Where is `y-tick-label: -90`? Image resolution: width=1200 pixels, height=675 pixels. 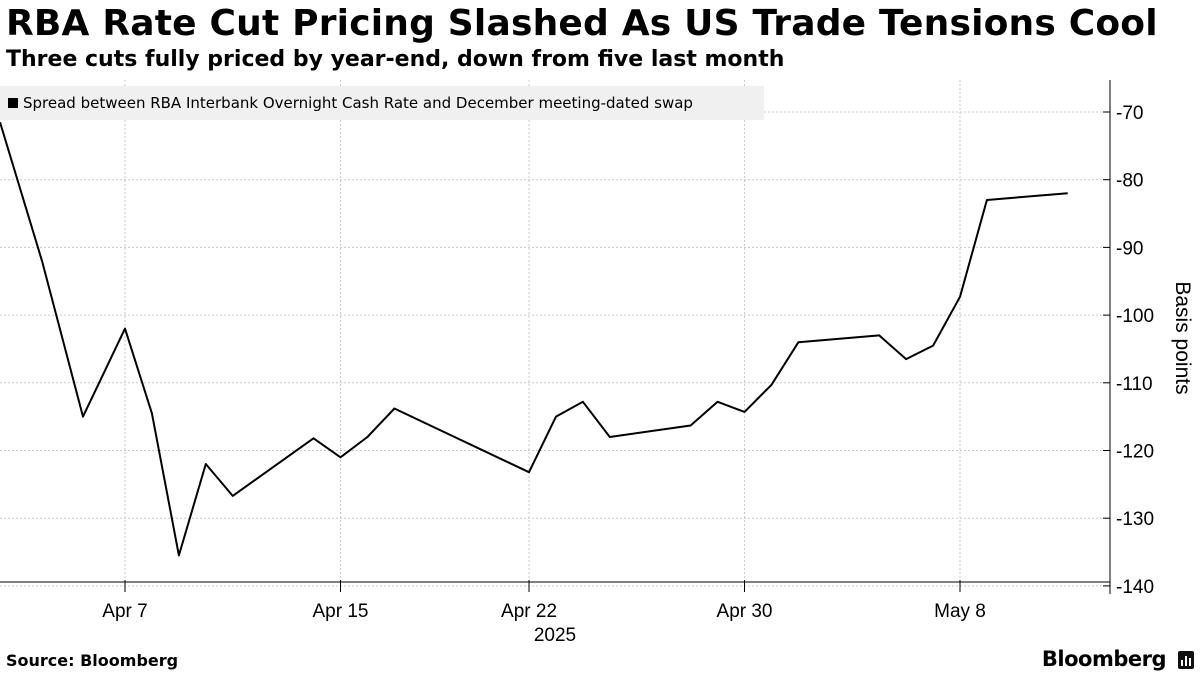
y-tick-label: -90 is located at coordinates (1129, 248).